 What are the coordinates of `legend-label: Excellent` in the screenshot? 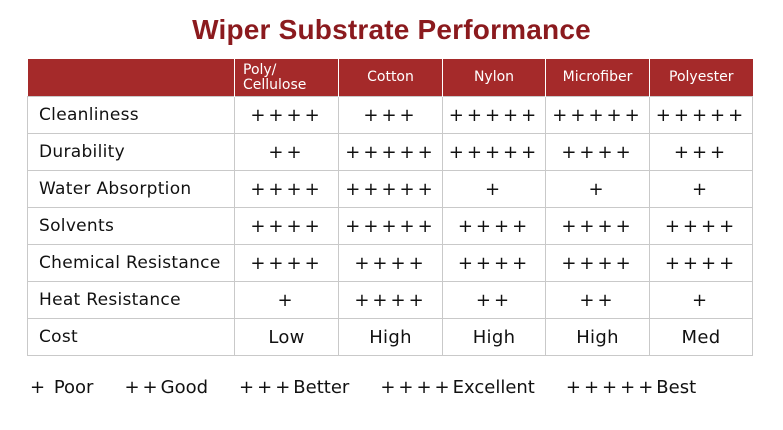 It's located at (493, 387).